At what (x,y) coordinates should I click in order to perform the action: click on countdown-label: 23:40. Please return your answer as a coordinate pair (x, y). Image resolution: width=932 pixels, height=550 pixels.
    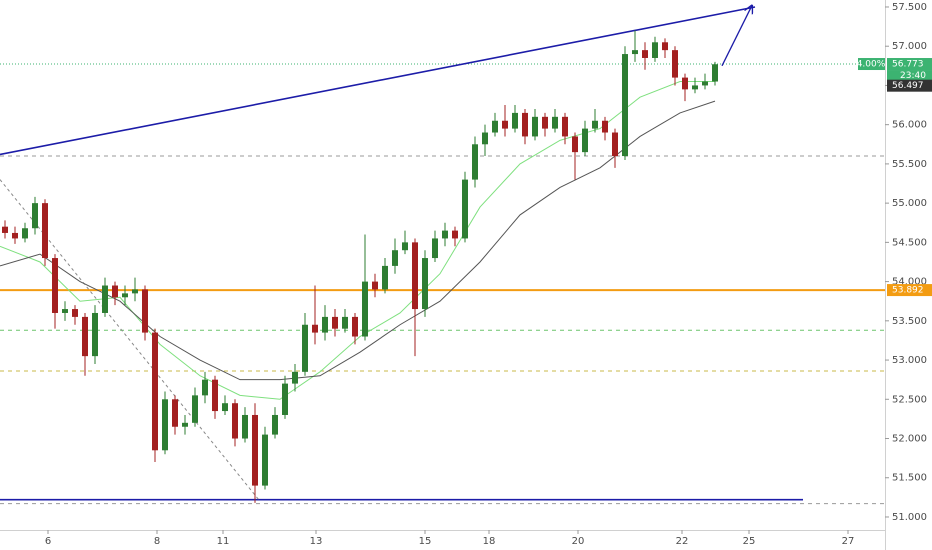
    Looking at the image, I should click on (913, 76).